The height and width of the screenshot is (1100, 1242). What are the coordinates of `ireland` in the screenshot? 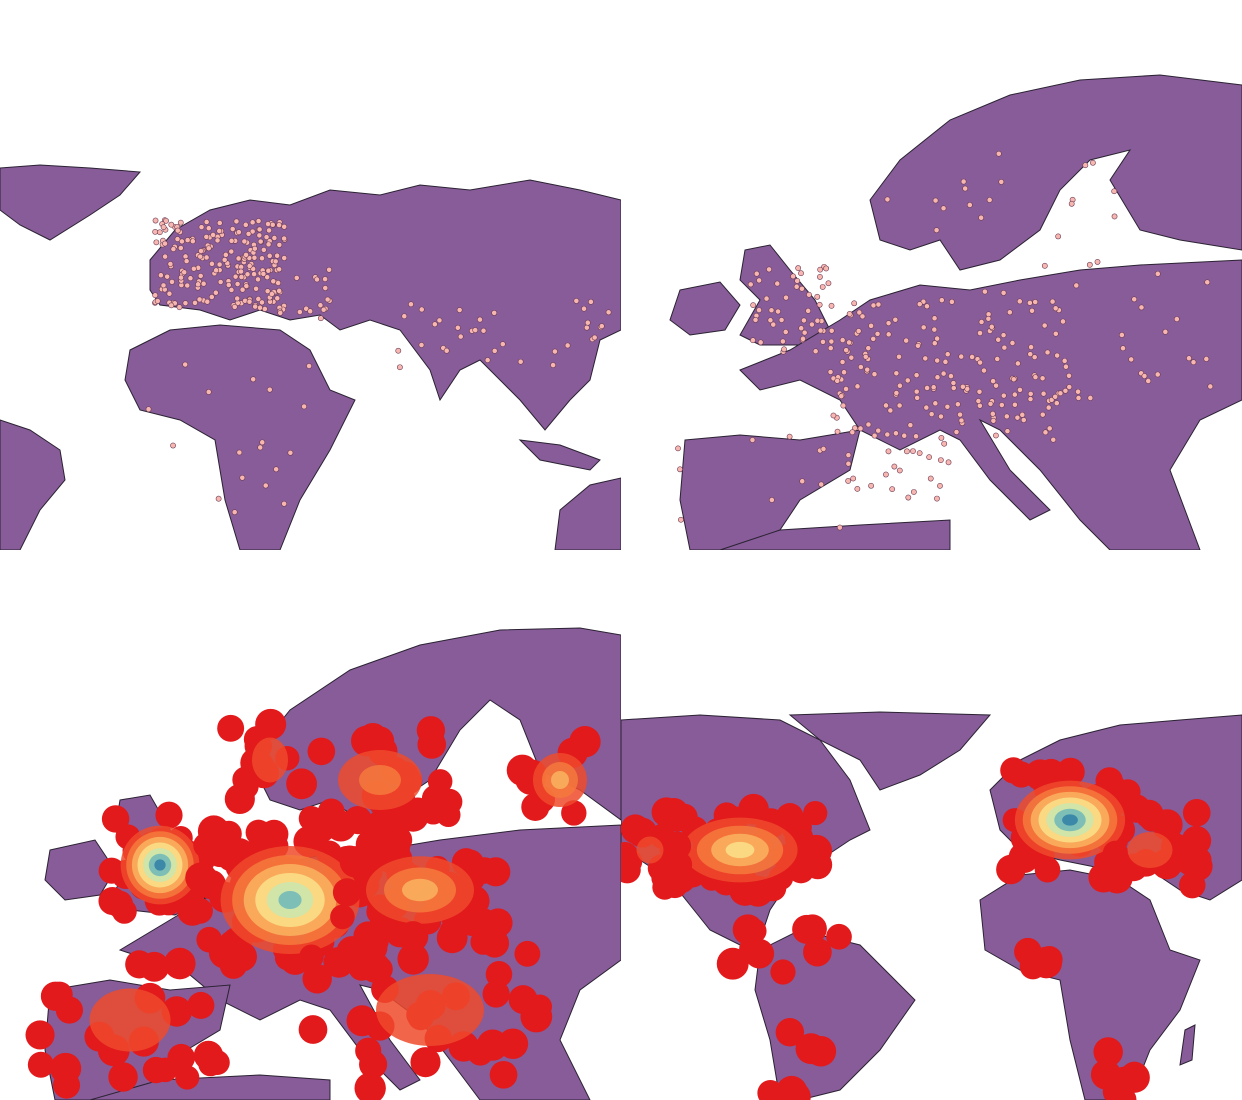 It's located at (705, 308).